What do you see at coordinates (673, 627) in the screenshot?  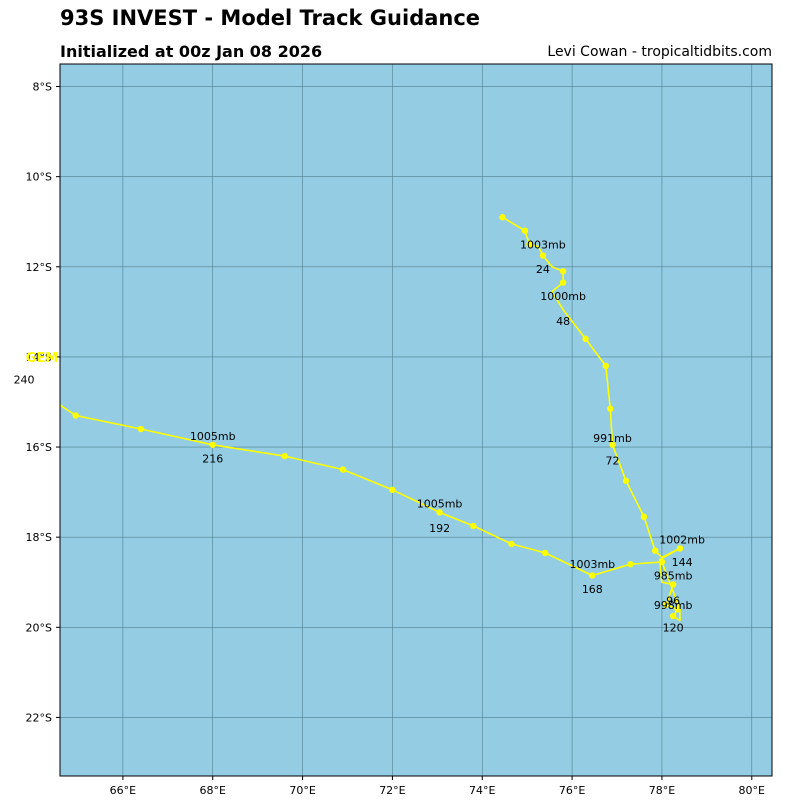 I see `track-annotation: 120` at bounding box center [673, 627].